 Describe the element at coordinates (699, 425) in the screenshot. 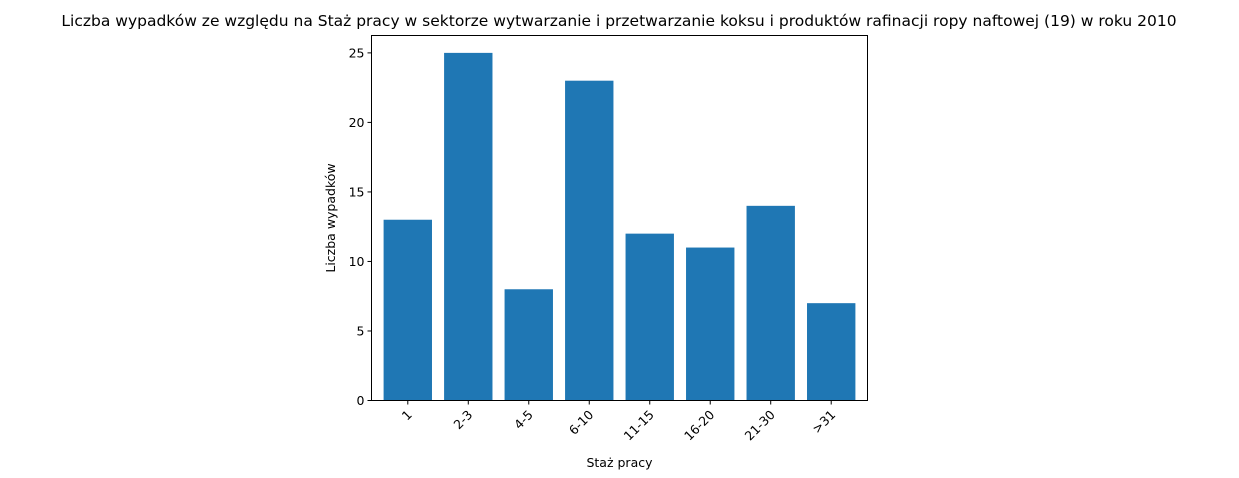

I see `x-tick-label: 16-20` at that location.